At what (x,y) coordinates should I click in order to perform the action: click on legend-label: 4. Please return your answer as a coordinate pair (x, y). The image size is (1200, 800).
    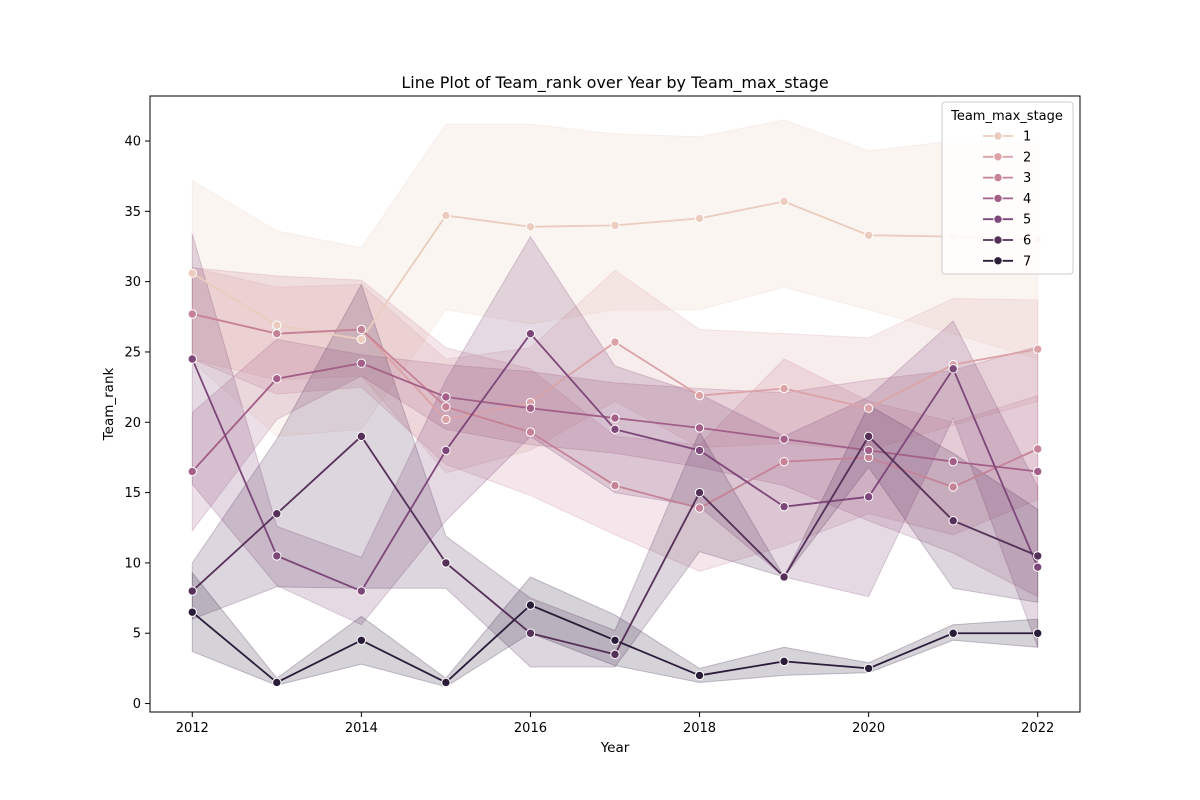
    Looking at the image, I should click on (1027, 199).